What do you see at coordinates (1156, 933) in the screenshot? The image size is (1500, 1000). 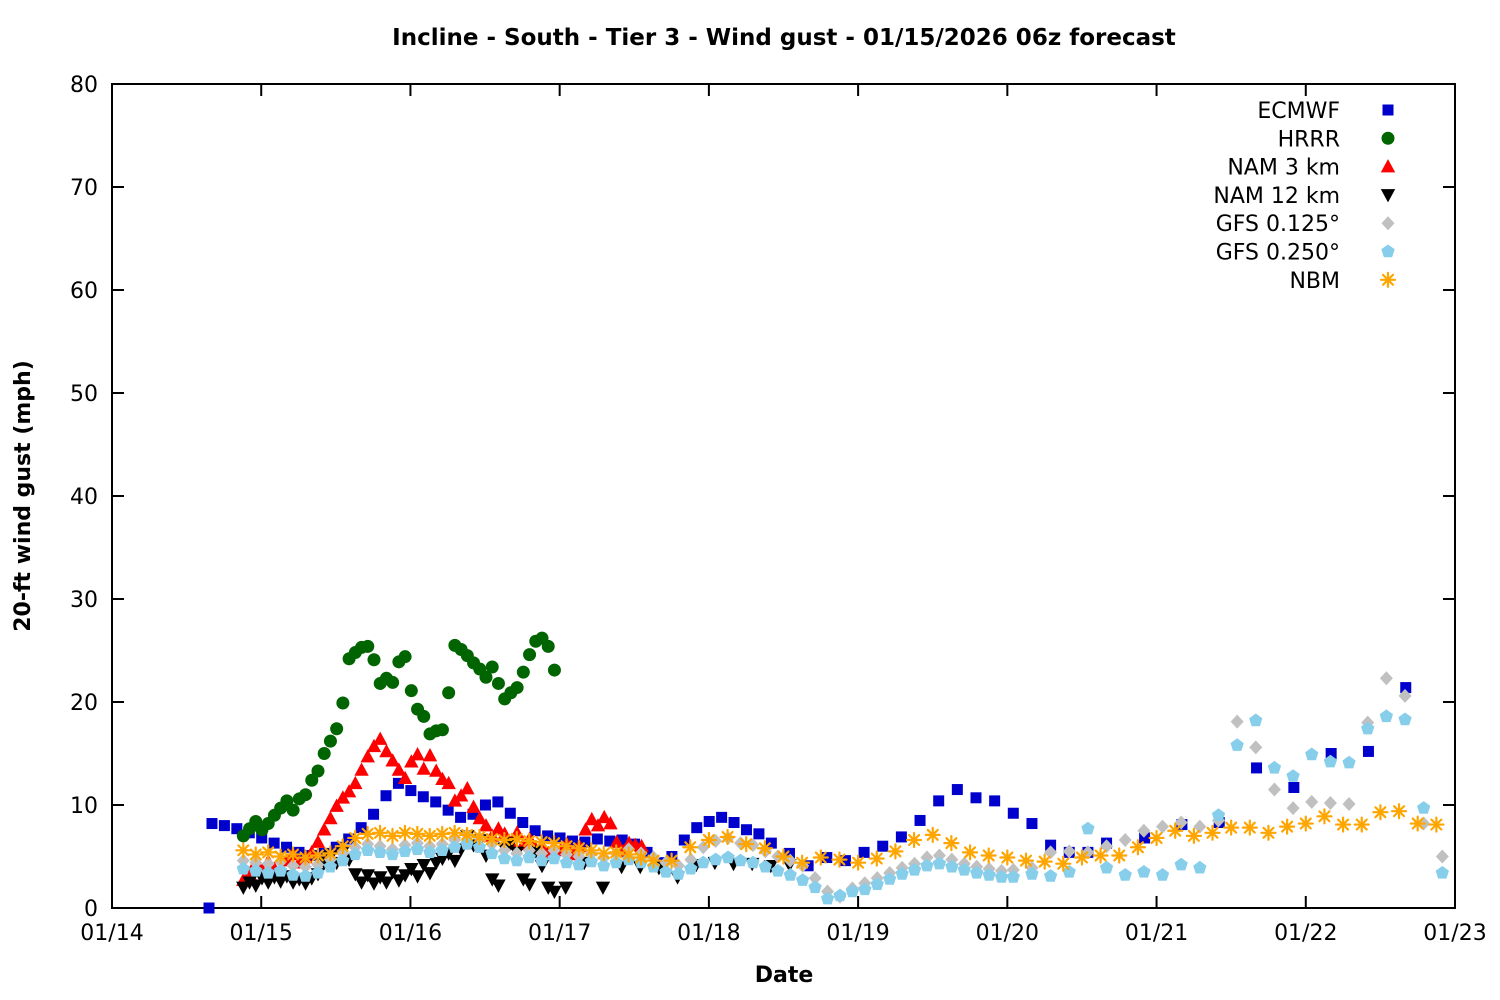 I see `x-tick-label: 01/21` at bounding box center [1156, 933].